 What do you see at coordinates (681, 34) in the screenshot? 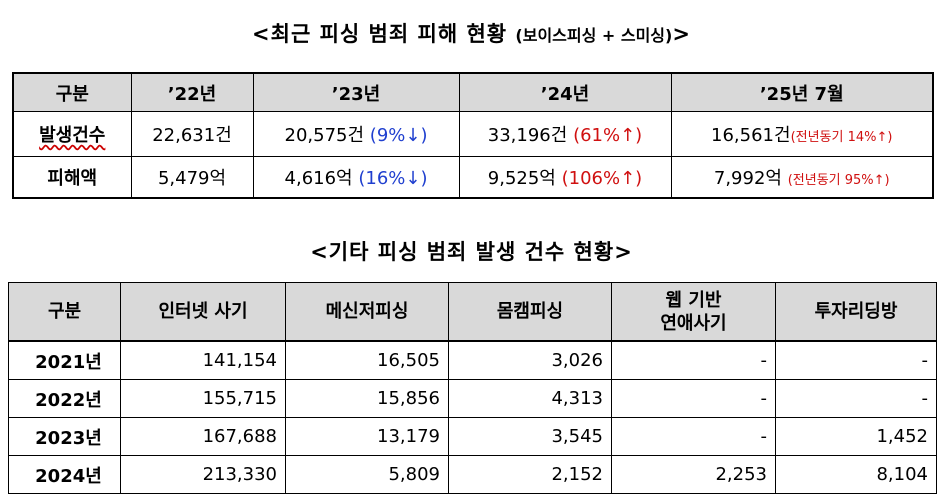
I see `title1-close: >` at bounding box center [681, 34].